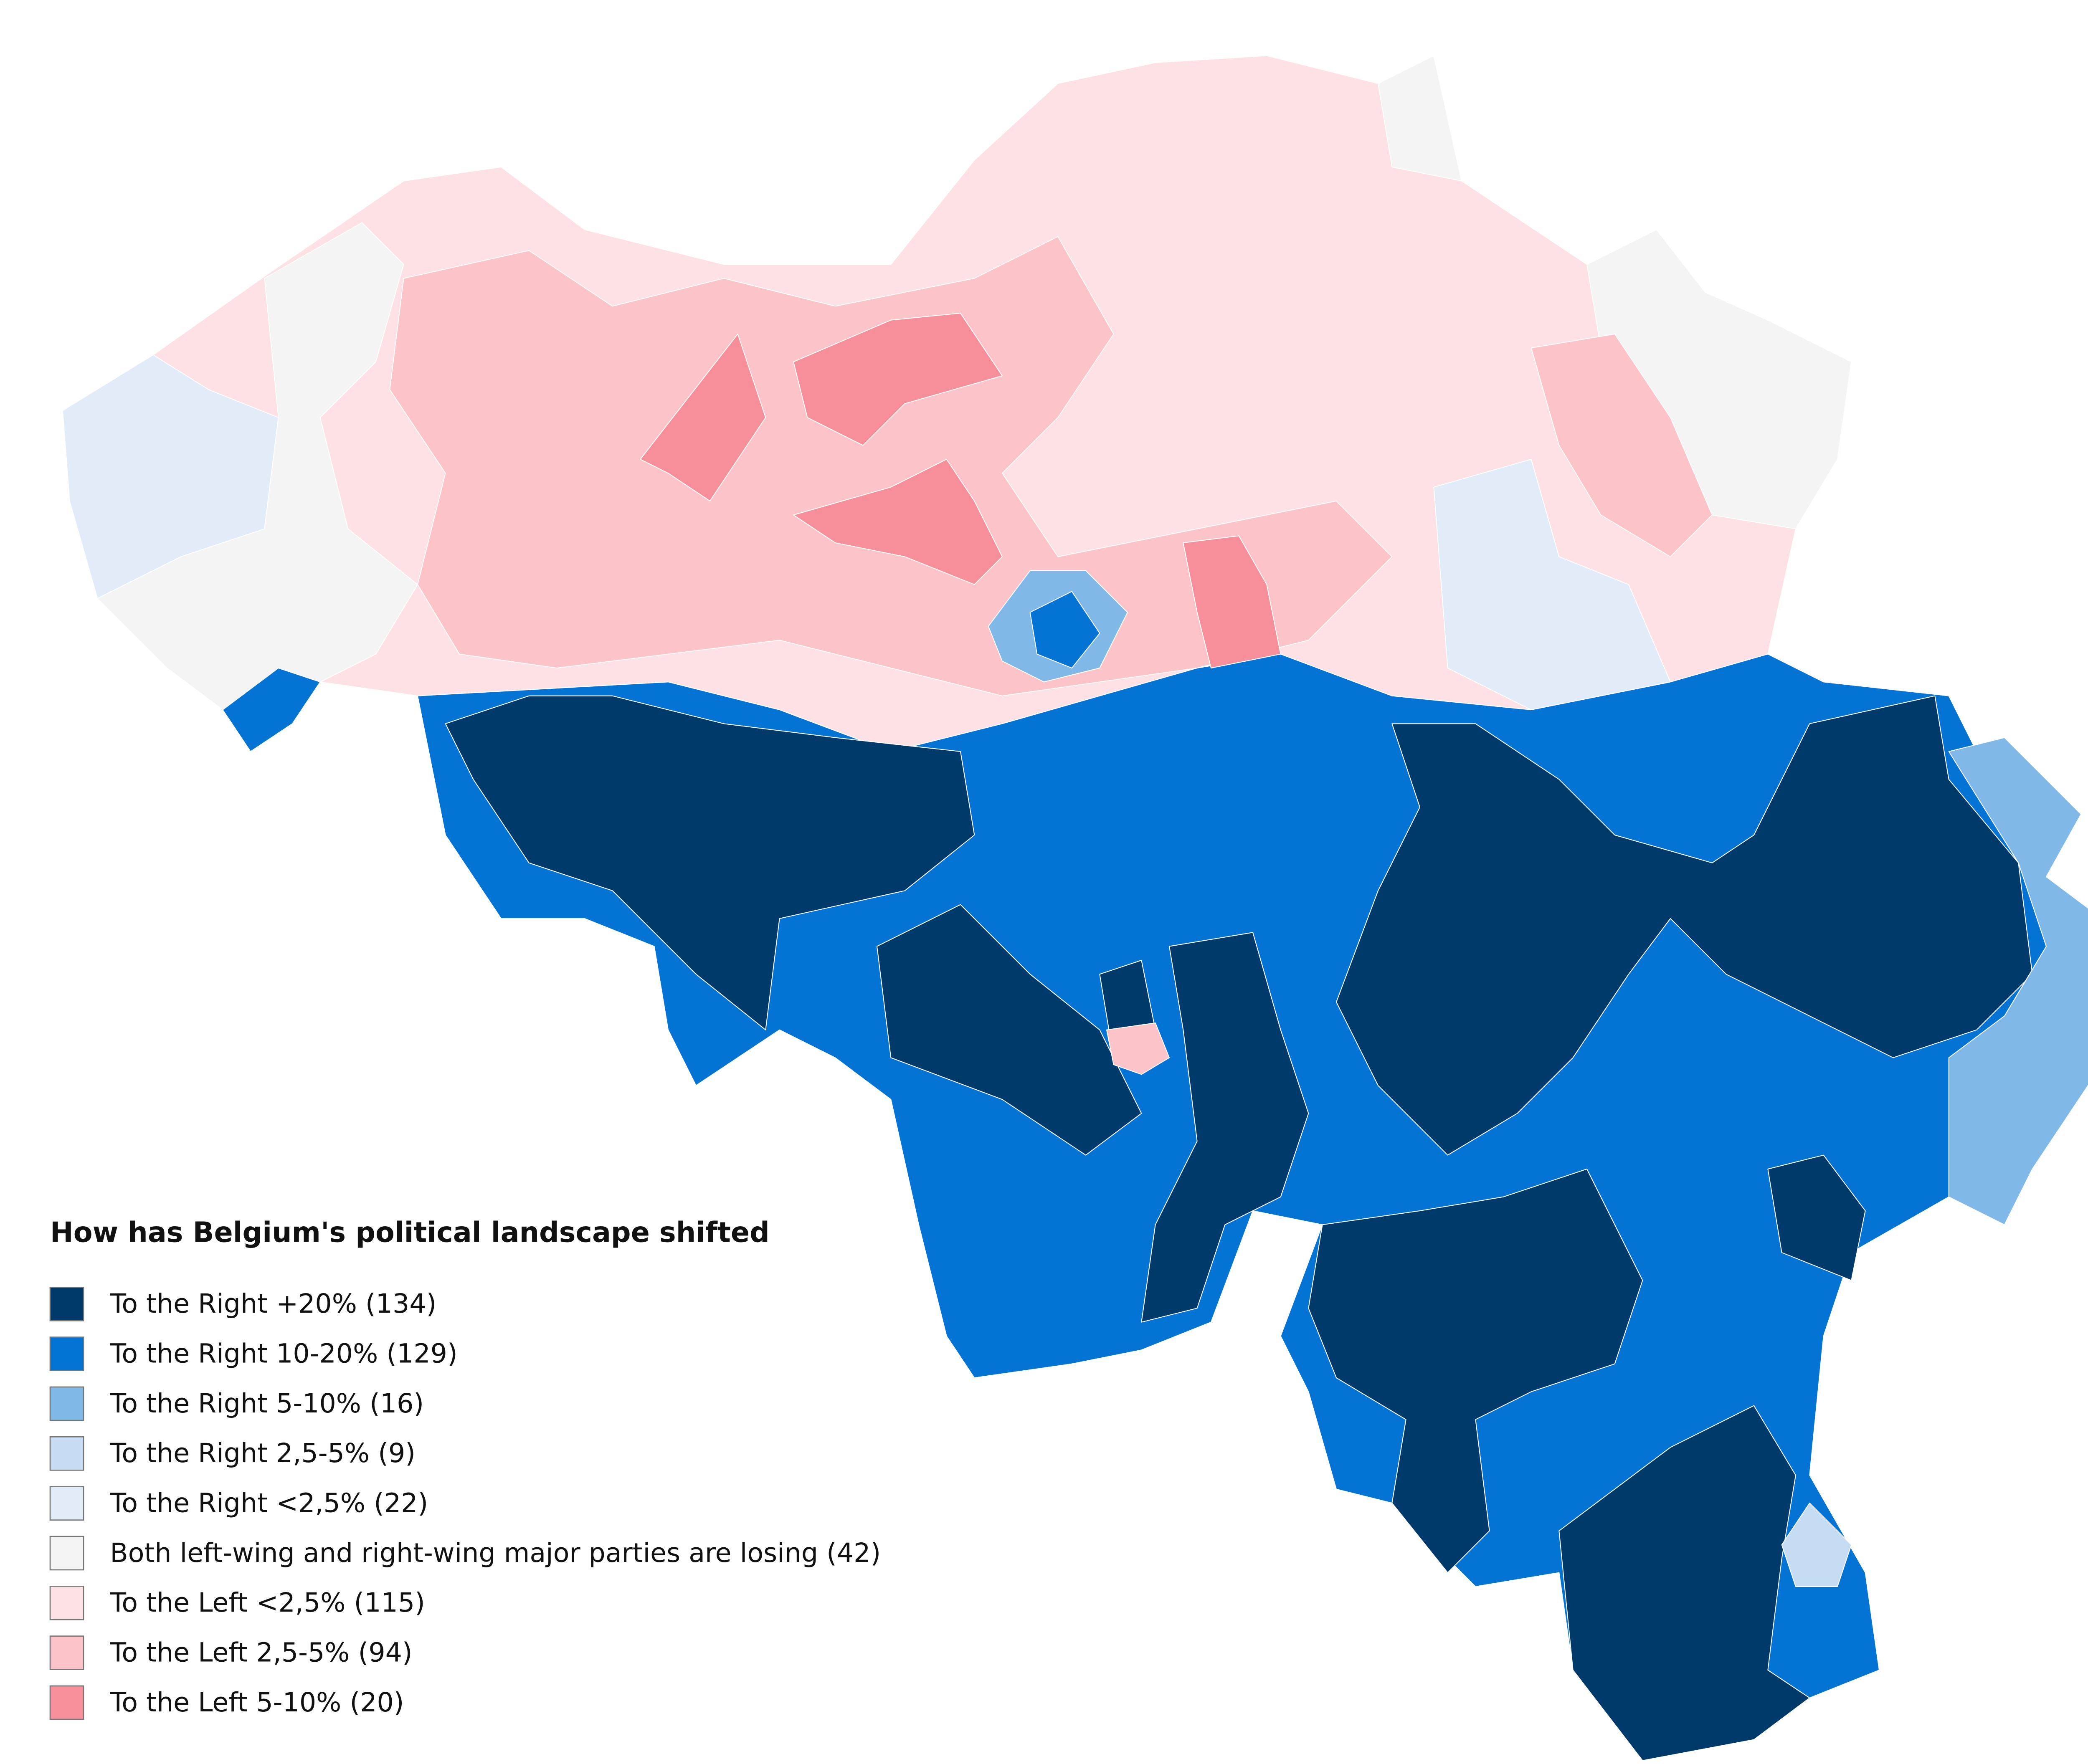 The image size is (2088, 1764). I want to click on legend-label: To the Left <2,5% (115), so click(267, 1602).